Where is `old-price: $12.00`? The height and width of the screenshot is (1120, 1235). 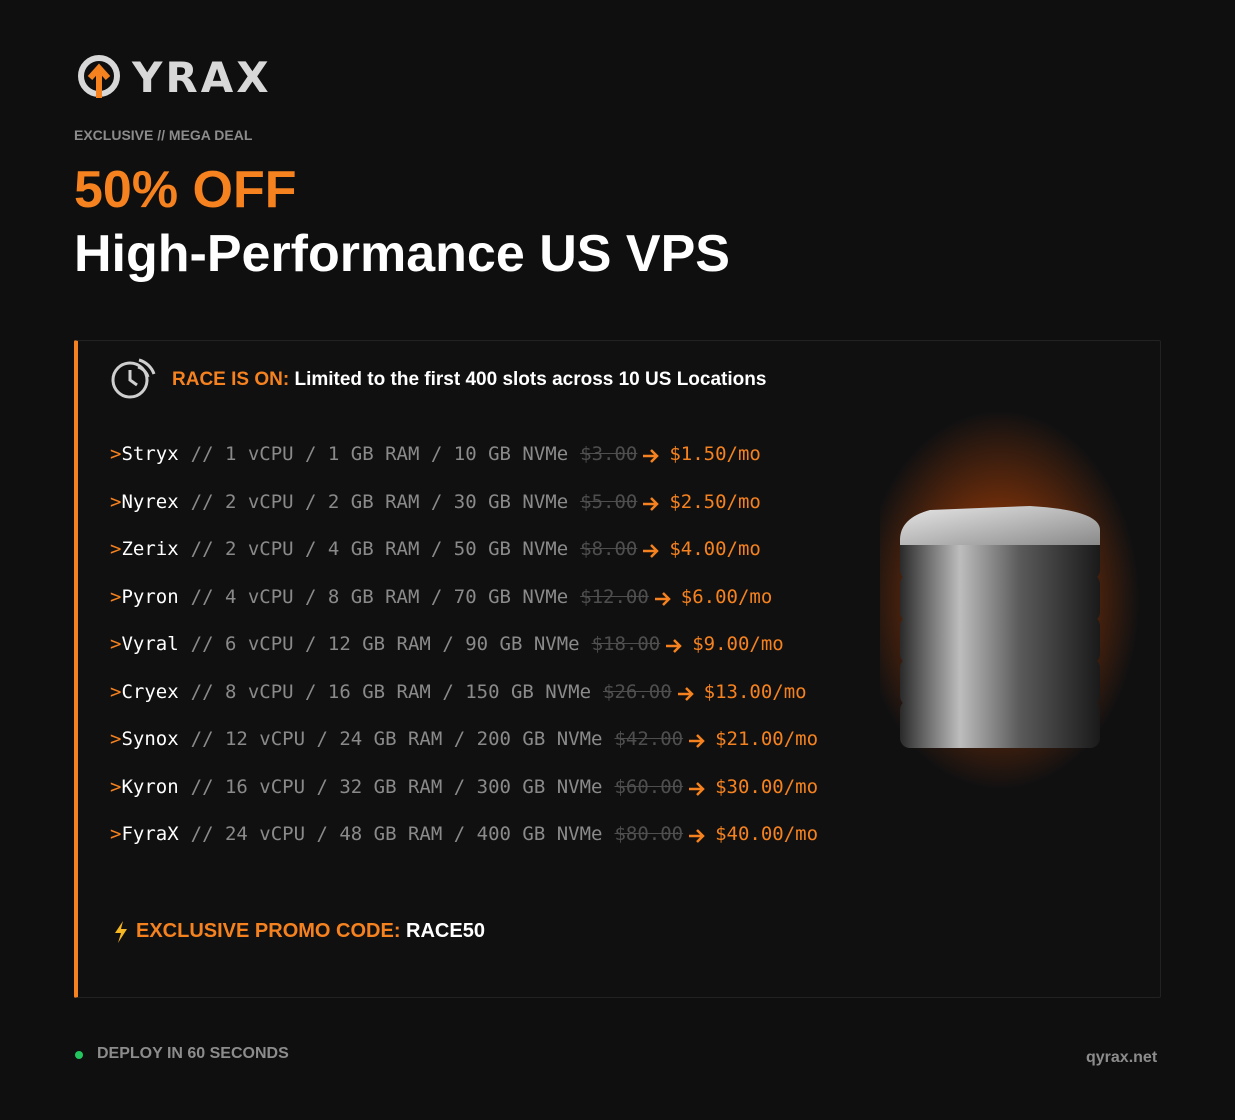
old-price: $12.00 is located at coordinates (614, 596).